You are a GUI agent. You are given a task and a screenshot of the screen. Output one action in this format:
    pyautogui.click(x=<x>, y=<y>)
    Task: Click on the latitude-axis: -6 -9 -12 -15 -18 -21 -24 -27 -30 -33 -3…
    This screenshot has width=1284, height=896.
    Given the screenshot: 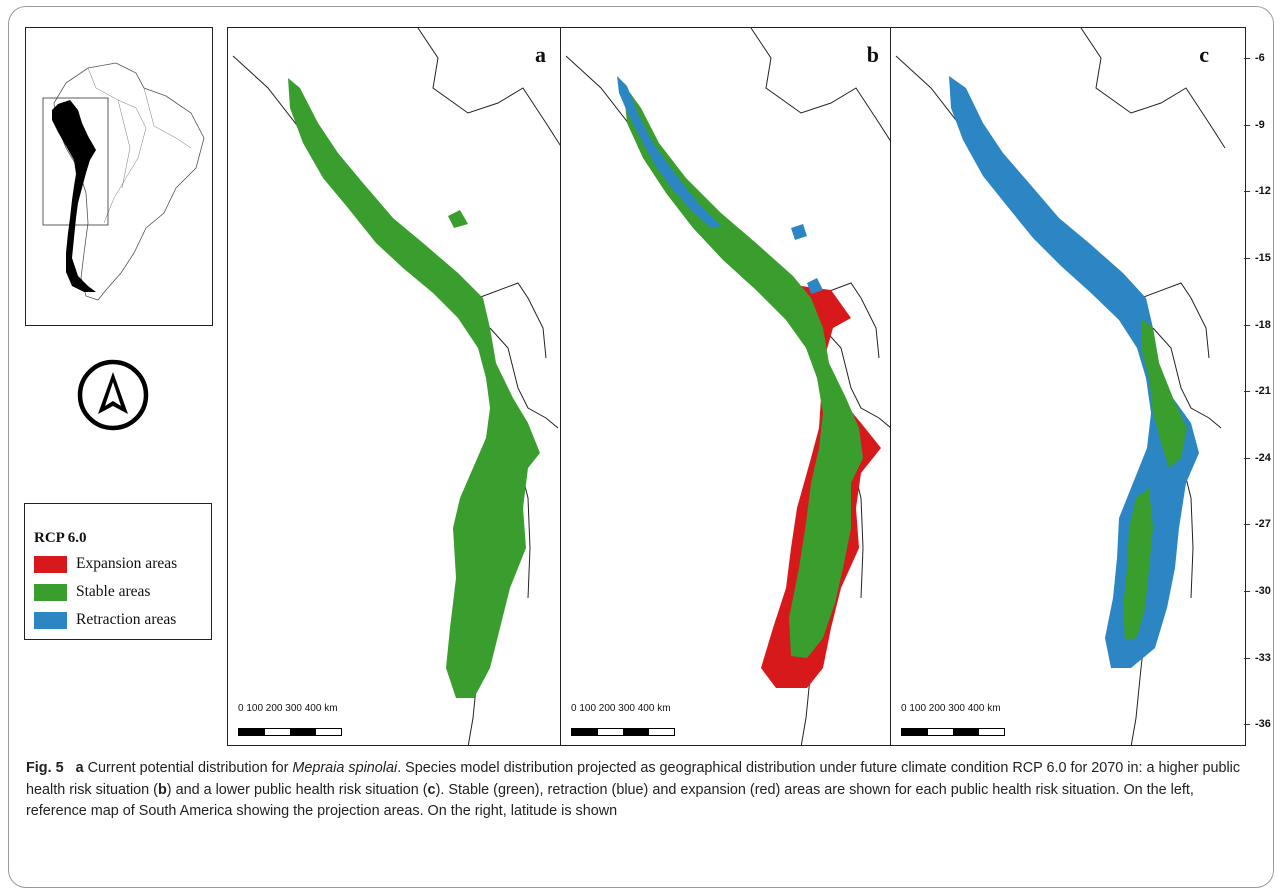 What is the action you would take?
    pyautogui.click(x=1264, y=386)
    